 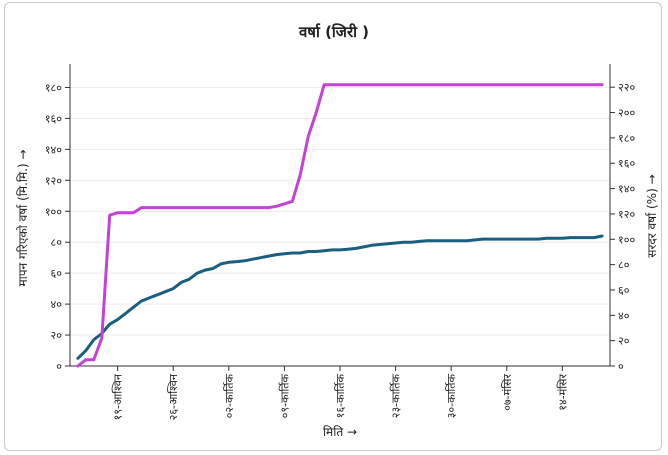 What do you see at coordinates (626, 87) in the screenshot?
I see `right-tick-label: २२०` at bounding box center [626, 87].